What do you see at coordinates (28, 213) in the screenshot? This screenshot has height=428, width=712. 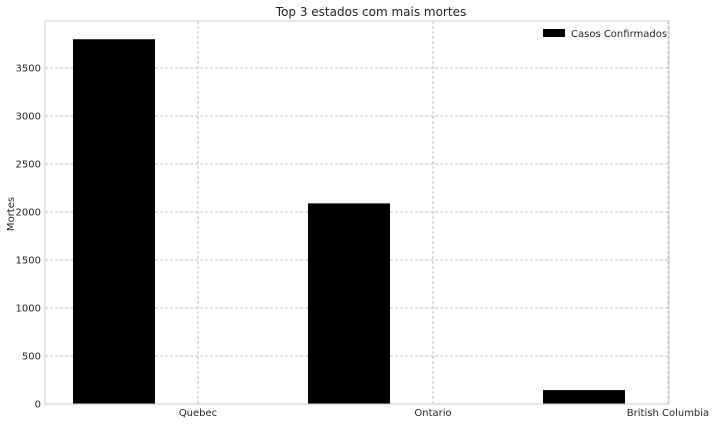 I see `y-tick-label: 2000` at bounding box center [28, 213].